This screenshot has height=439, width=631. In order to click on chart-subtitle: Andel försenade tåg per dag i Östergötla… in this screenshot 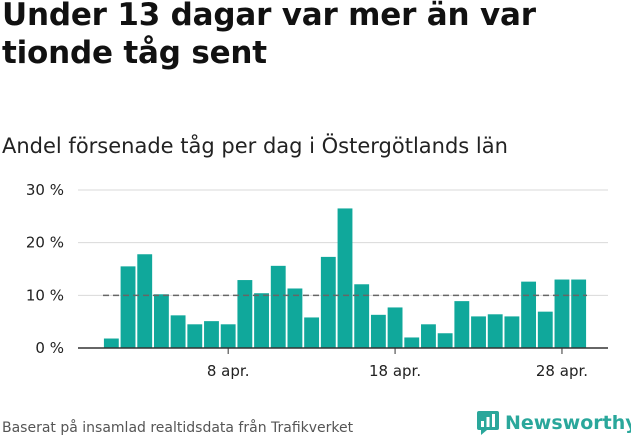, I will do `click(255, 146)`.